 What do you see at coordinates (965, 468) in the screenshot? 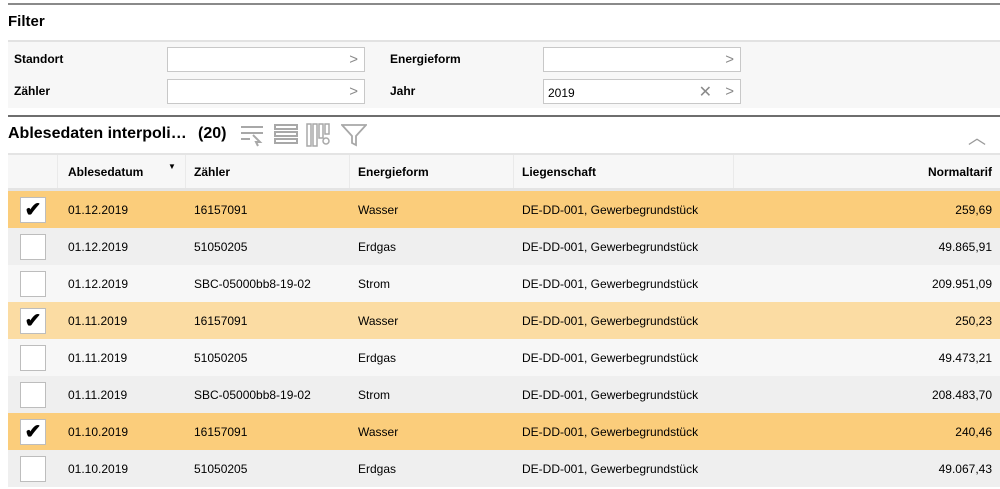
I see `table-cell: 49.067,43` at bounding box center [965, 468].